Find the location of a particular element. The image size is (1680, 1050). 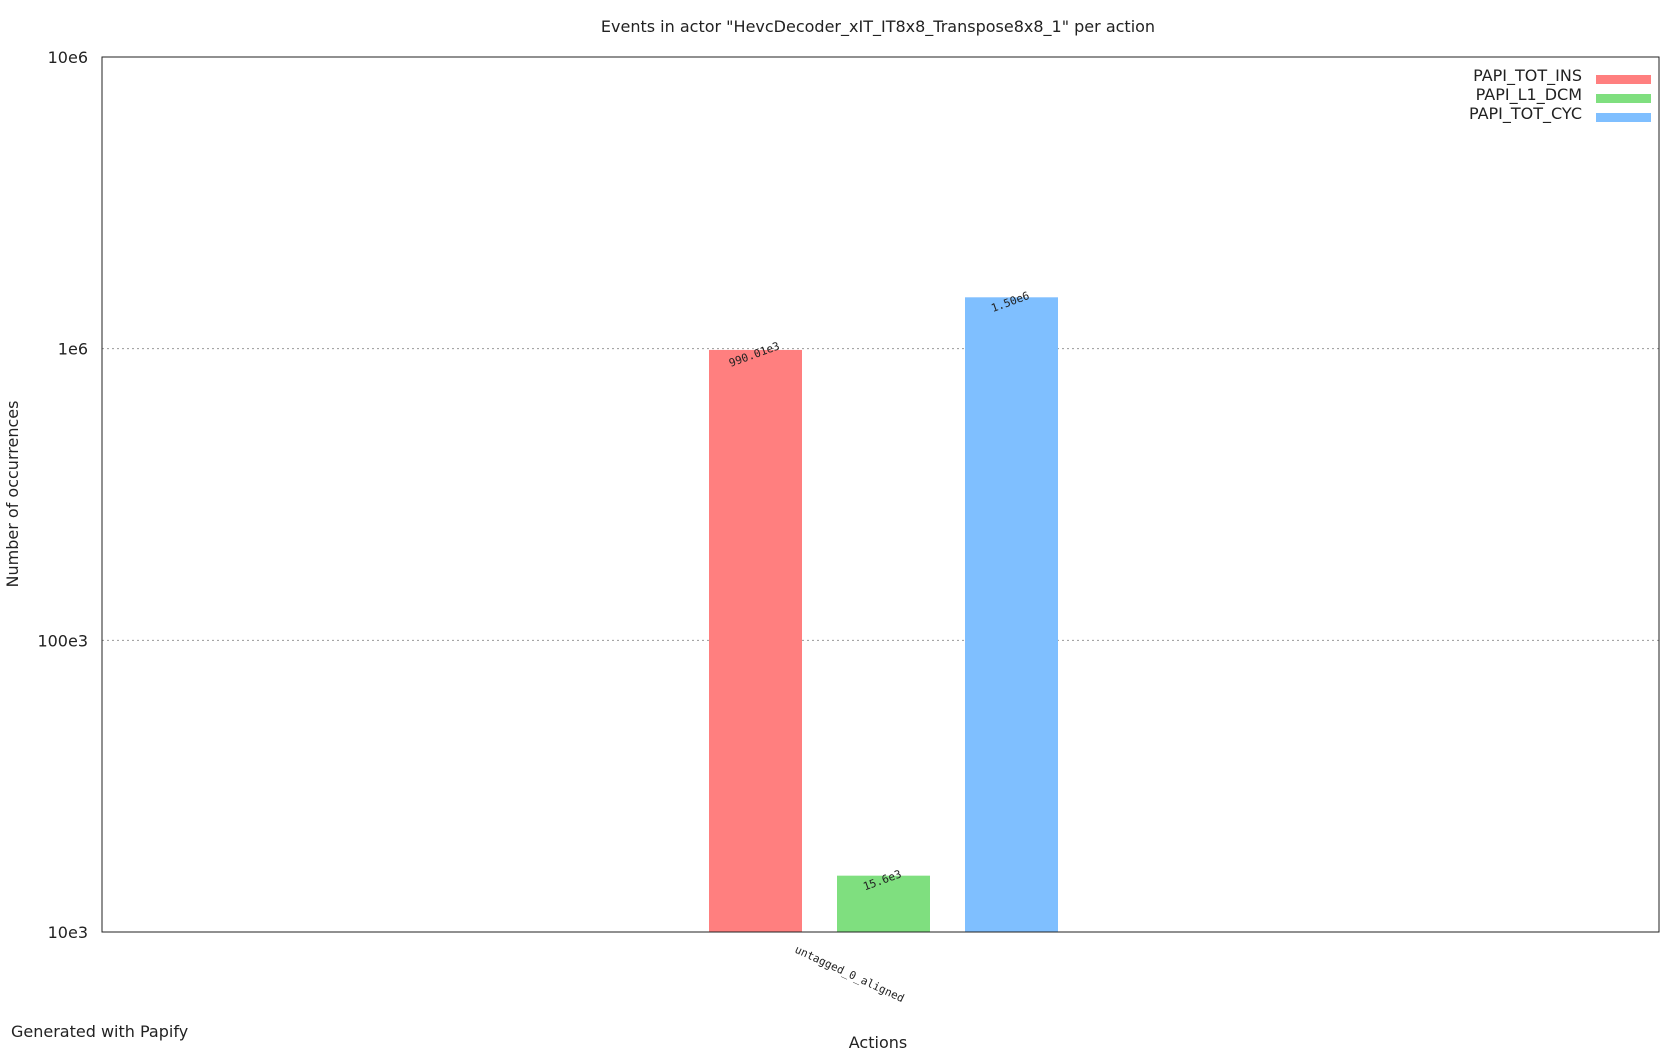

y-tick-label: 10e6 is located at coordinates (68, 57).